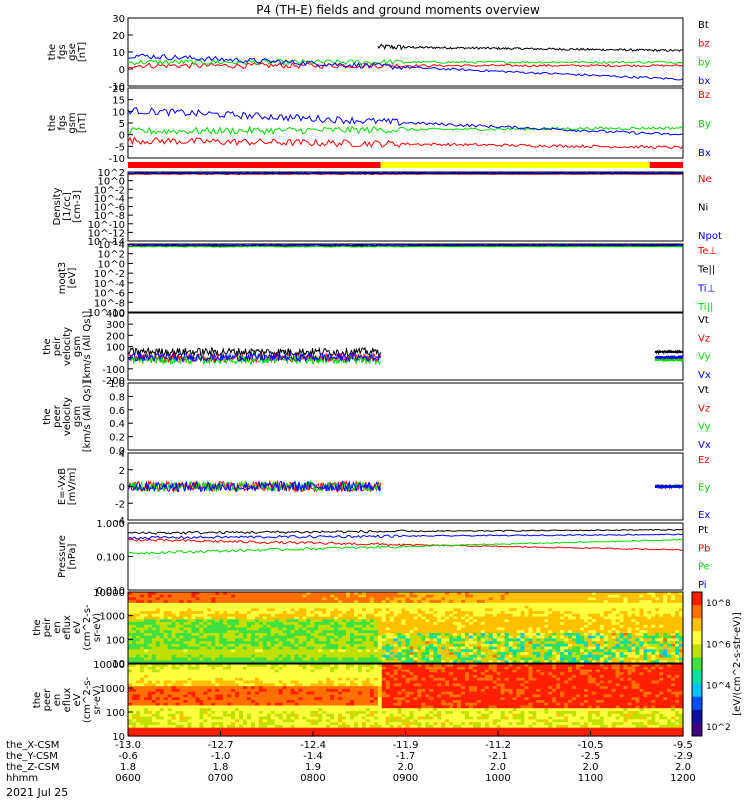 This screenshot has height=800, width=750. What do you see at coordinates (405, 65) in the screenshot?
I see `series-bz` at bounding box center [405, 65].